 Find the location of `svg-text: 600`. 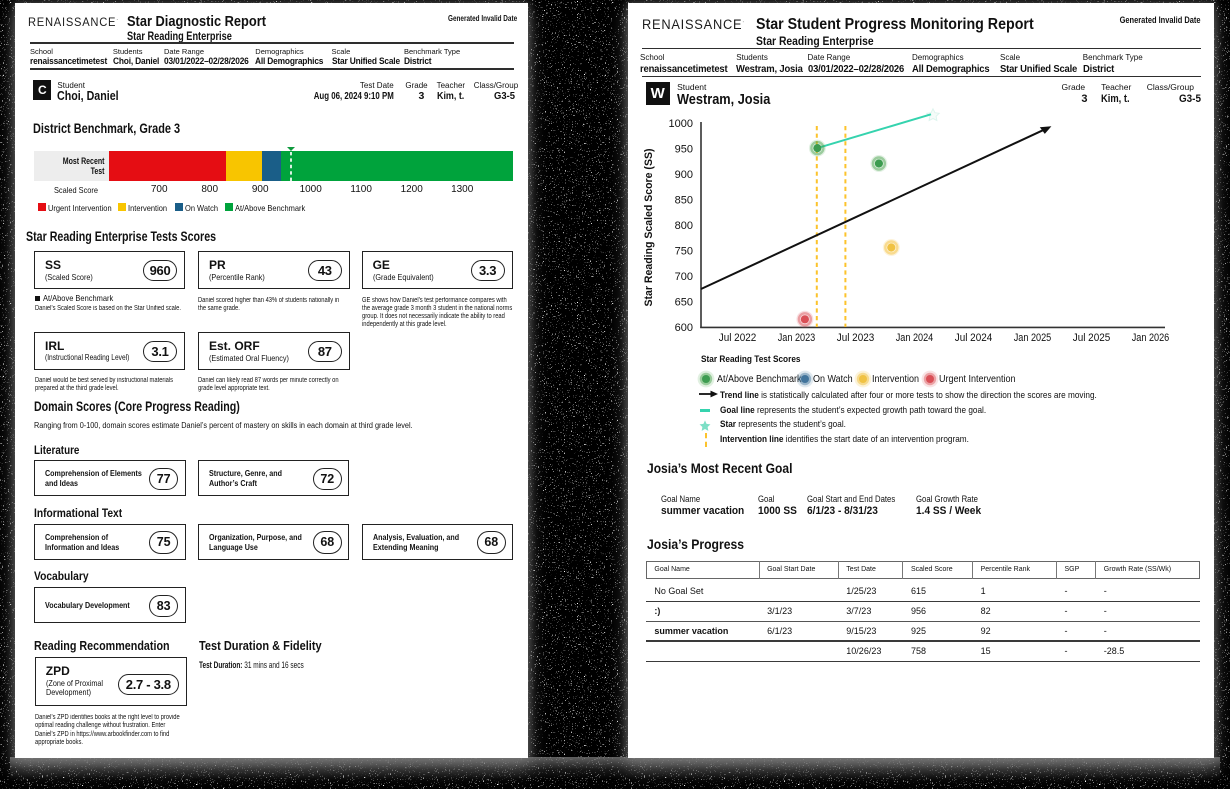

svg-text: 600 is located at coordinates (684, 328).